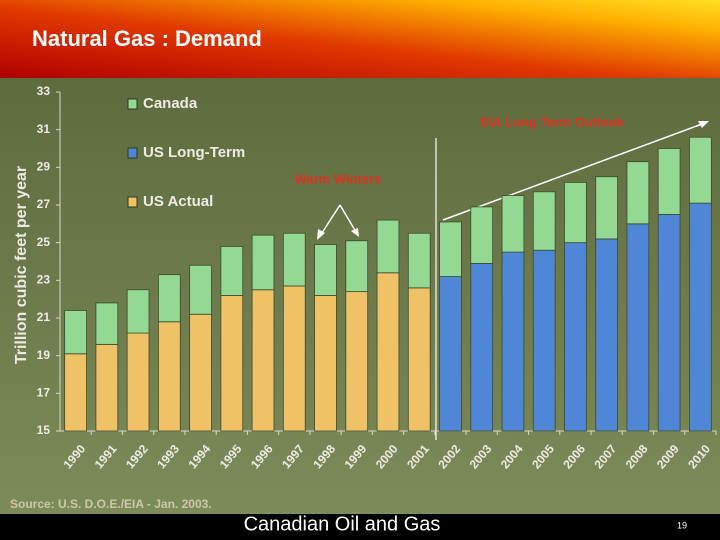 The image size is (720, 540). What do you see at coordinates (44, 129) in the screenshot?
I see `y-tick-label: 31` at bounding box center [44, 129].